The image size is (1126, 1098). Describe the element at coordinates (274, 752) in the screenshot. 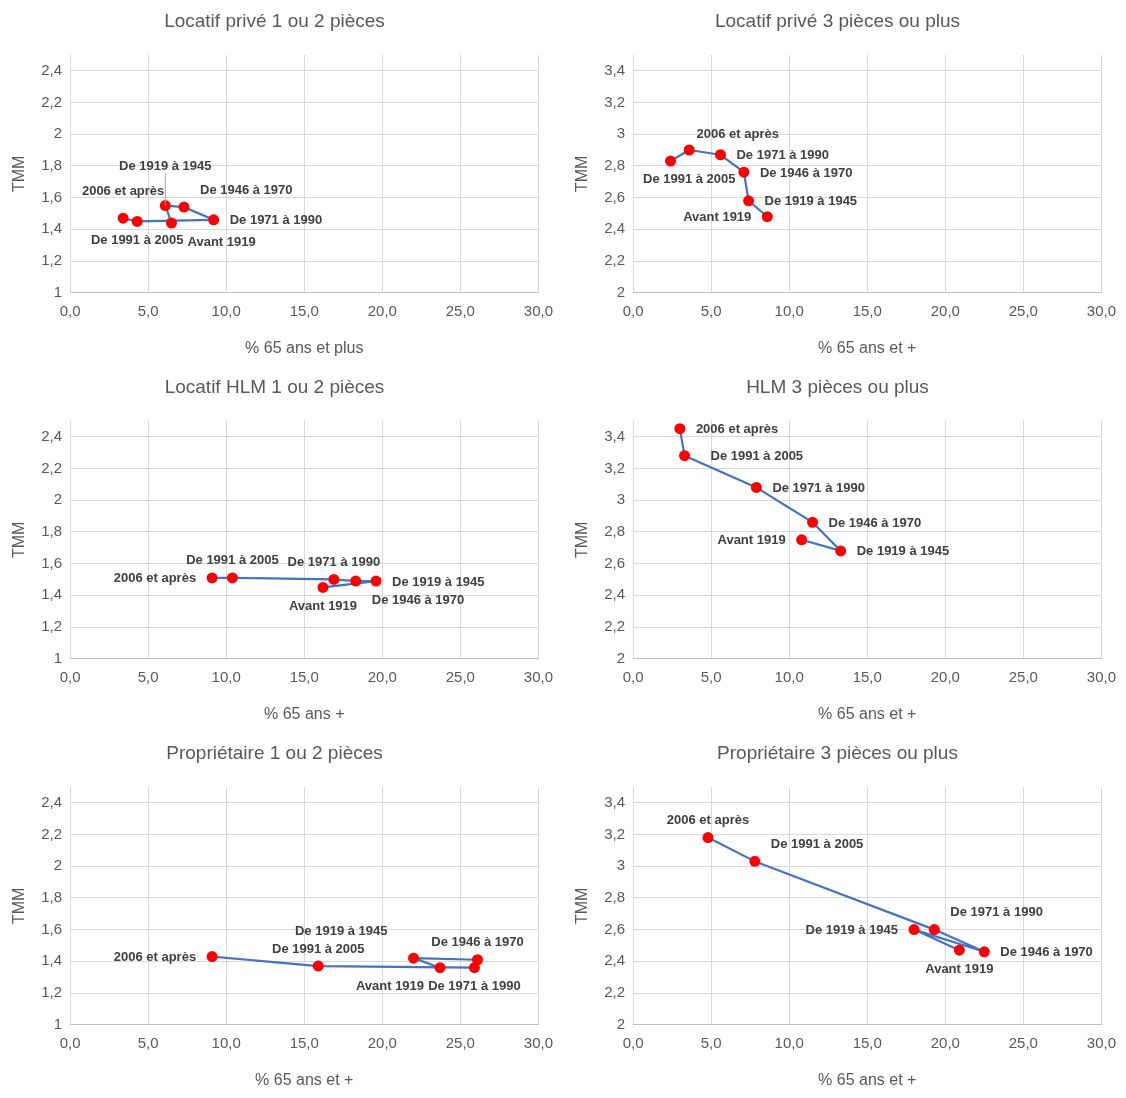

I see `chart-title: Propriétaire 1 ou 2 pièces` at that location.